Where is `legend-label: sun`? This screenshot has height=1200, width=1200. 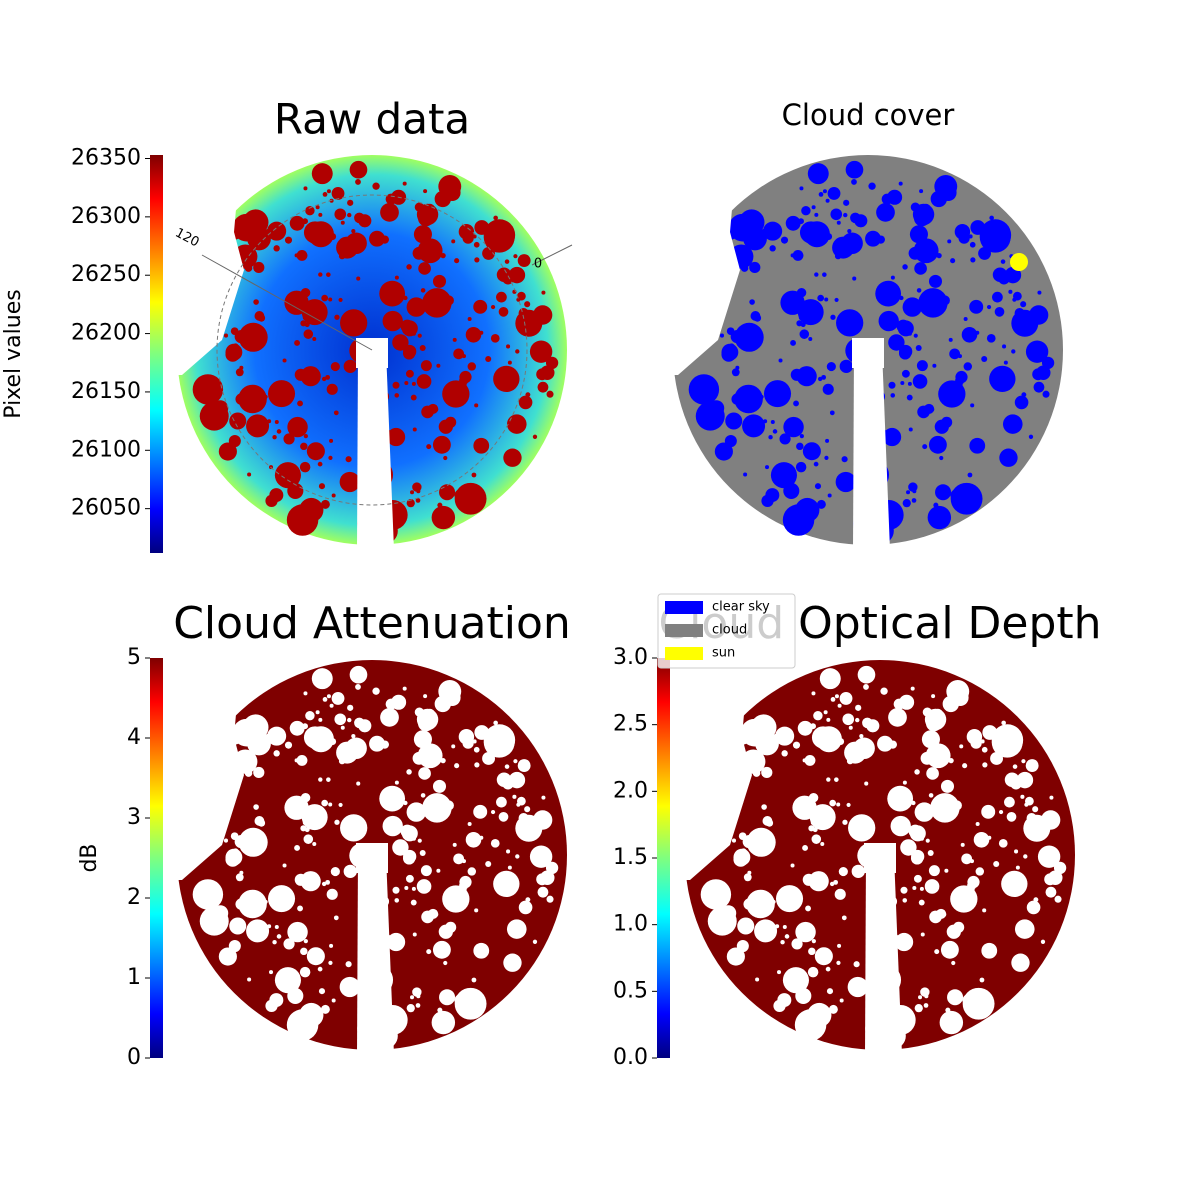 legend-label: sun is located at coordinates (723, 653).